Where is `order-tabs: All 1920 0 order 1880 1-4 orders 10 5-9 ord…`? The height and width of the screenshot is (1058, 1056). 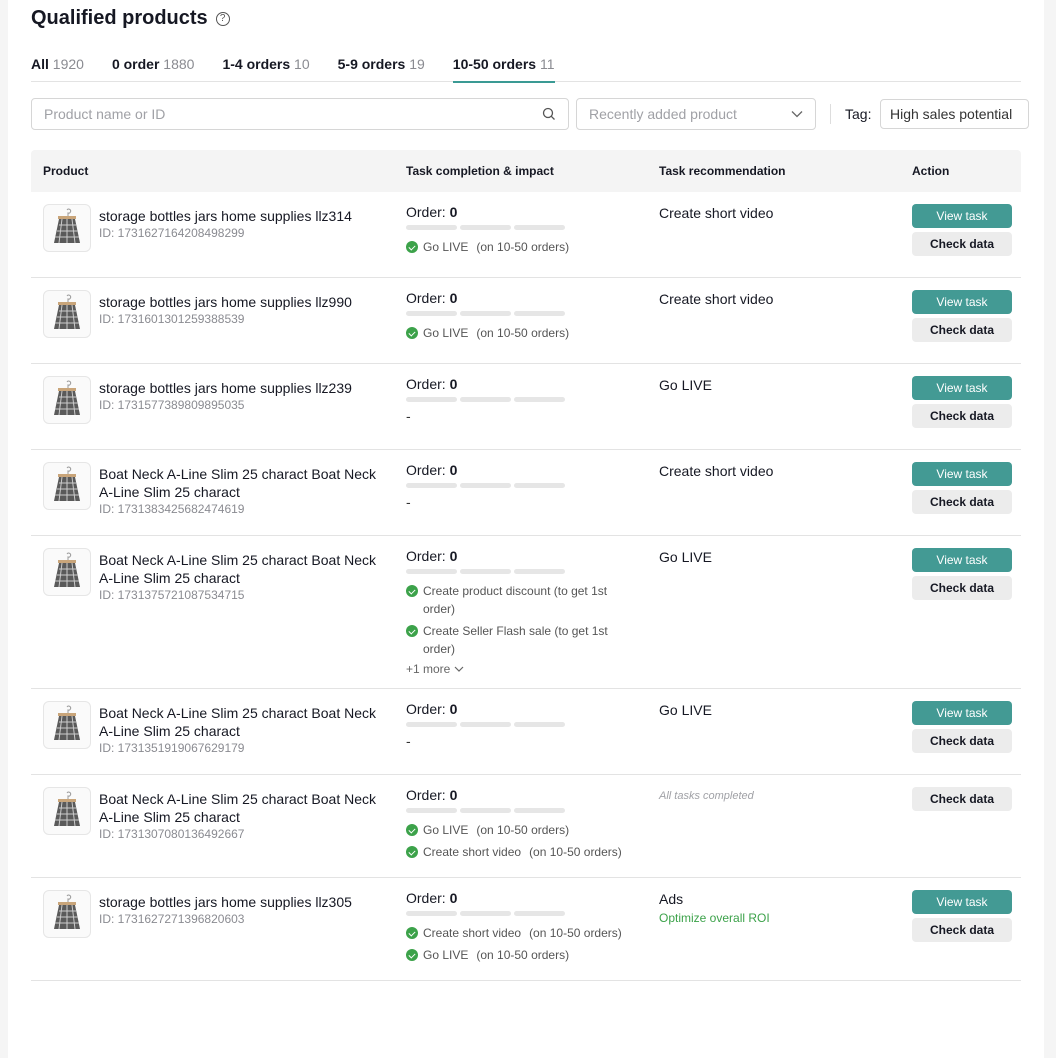
order-tabs: All 1920 0 order 1880 1-4 orders 10 5-9 ord… is located at coordinates (526, 69).